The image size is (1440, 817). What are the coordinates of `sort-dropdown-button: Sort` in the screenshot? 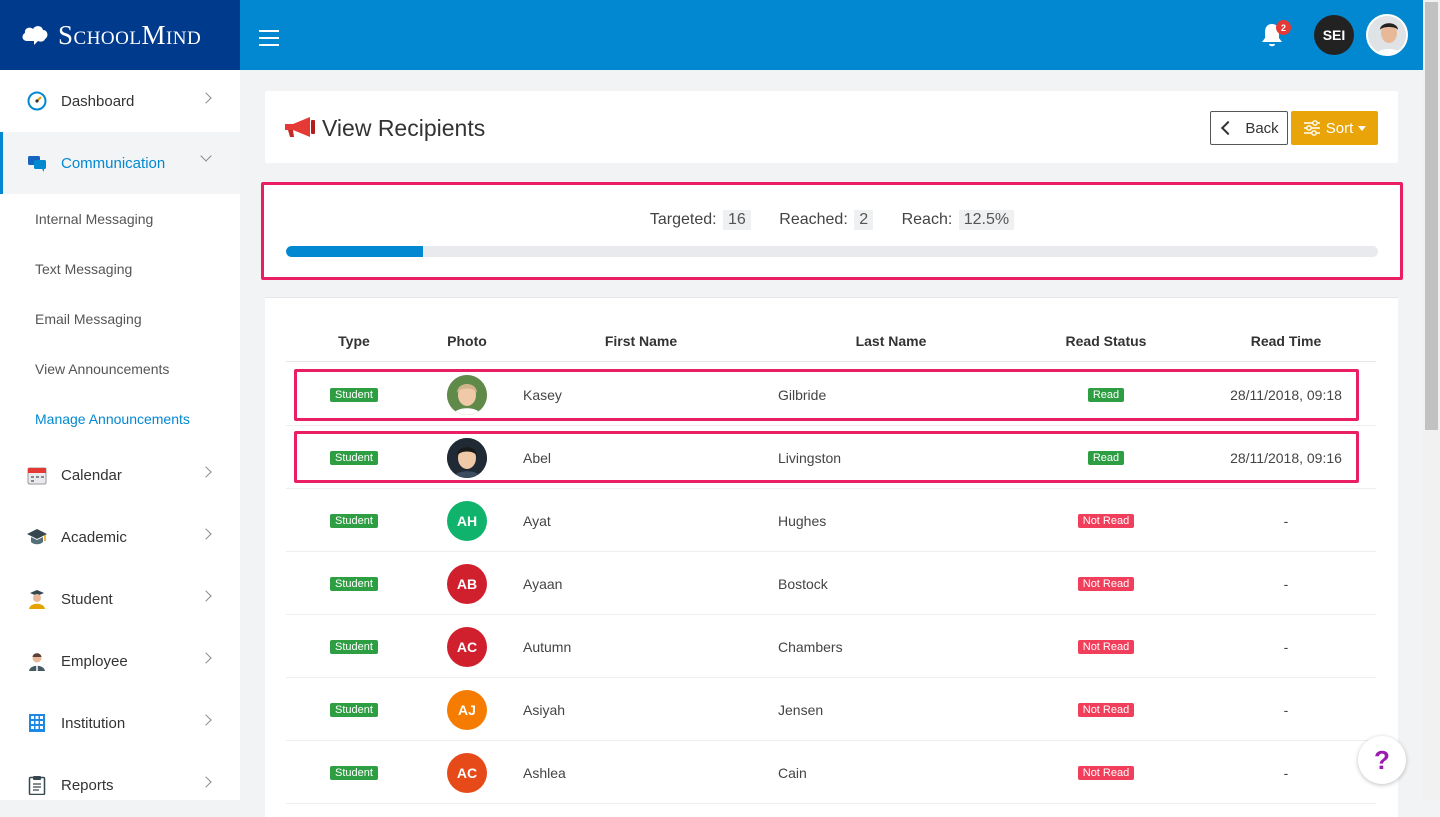 It's located at (1334, 128).